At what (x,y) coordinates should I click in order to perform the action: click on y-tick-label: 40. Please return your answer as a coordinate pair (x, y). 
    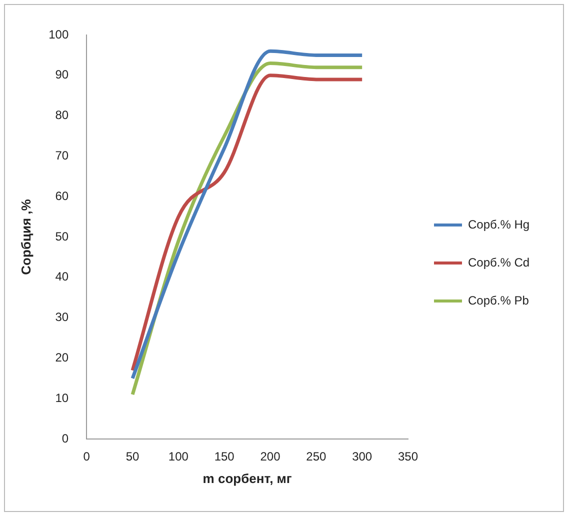
    Looking at the image, I should click on (62, 277).